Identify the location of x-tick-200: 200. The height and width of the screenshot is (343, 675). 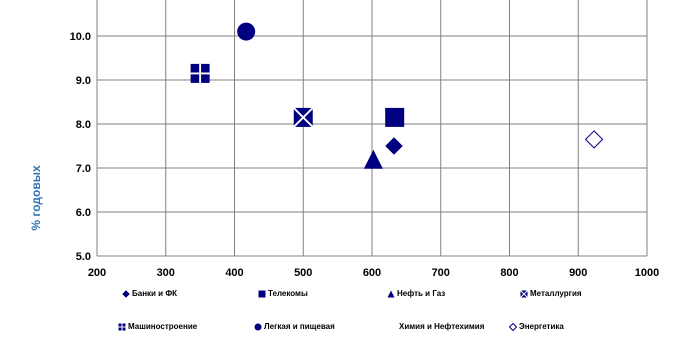
(97, 273).